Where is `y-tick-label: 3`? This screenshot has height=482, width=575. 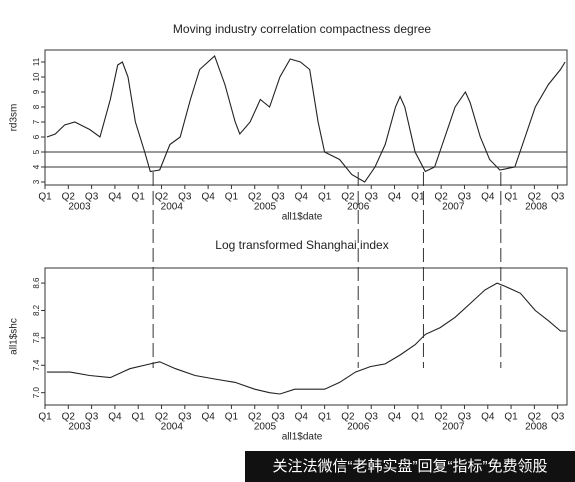 y-tick-label: 3 is located at coordinates (36, 181).